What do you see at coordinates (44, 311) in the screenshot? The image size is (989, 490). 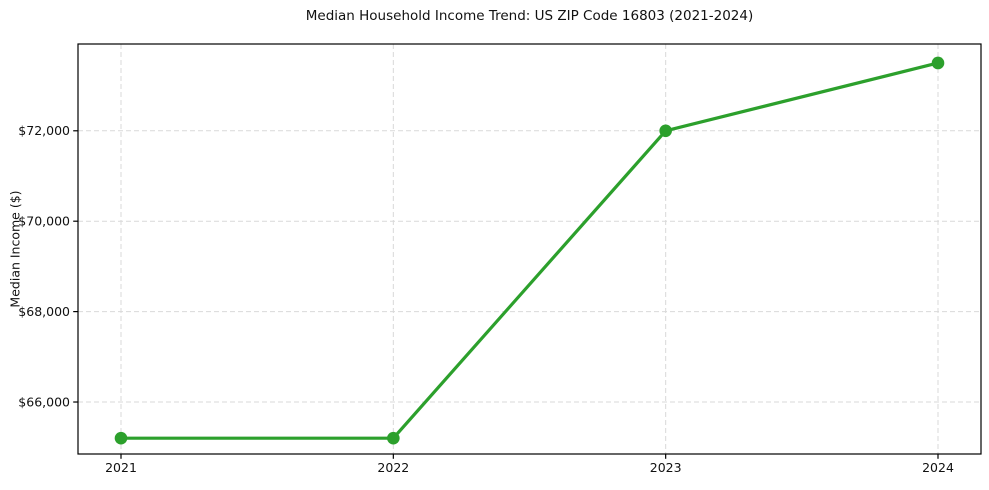 I see `y-tick-label: $68,000` at bounding box center [44, 311].